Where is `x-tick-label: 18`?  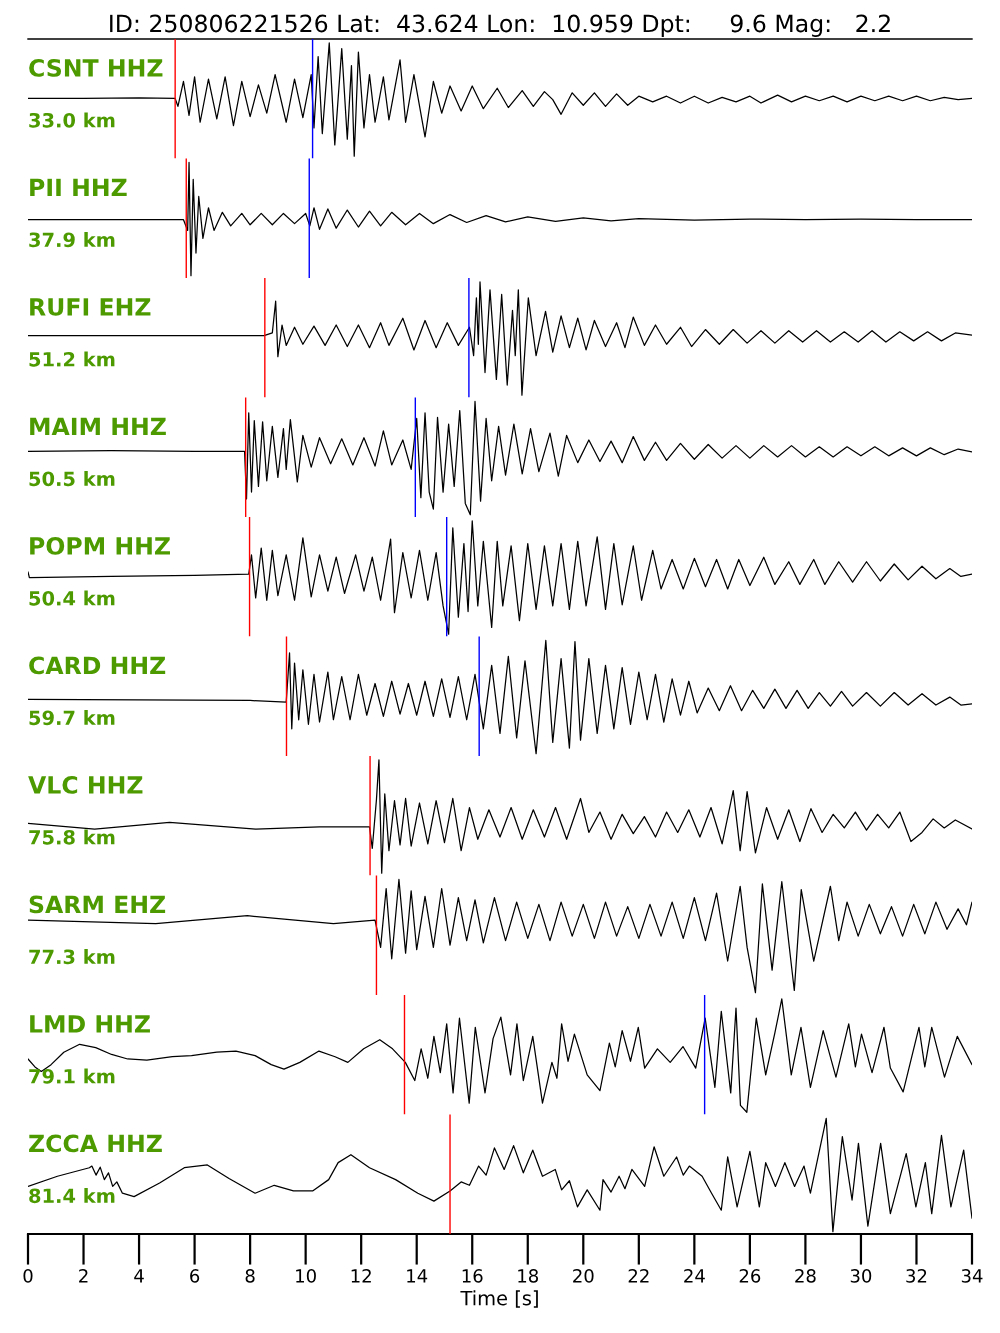
x-tick-label: 18 is located at coordinates (528, 1276).